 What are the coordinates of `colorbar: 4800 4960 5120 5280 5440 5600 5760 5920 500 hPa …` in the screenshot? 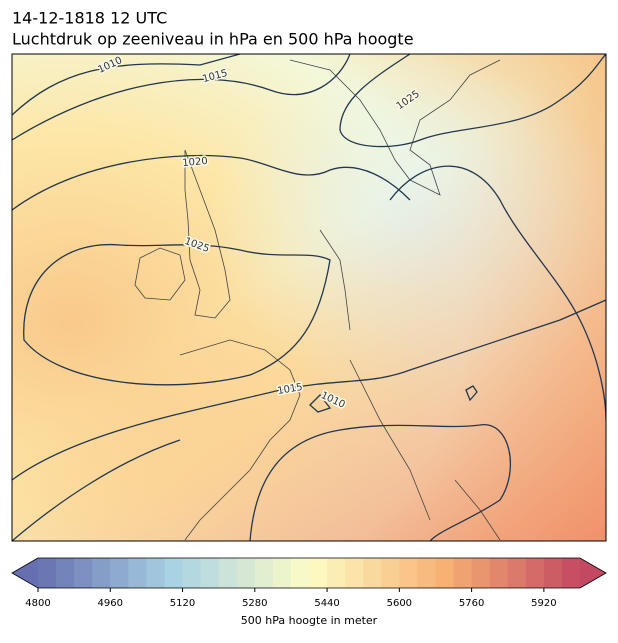 It's located at (309, 592).